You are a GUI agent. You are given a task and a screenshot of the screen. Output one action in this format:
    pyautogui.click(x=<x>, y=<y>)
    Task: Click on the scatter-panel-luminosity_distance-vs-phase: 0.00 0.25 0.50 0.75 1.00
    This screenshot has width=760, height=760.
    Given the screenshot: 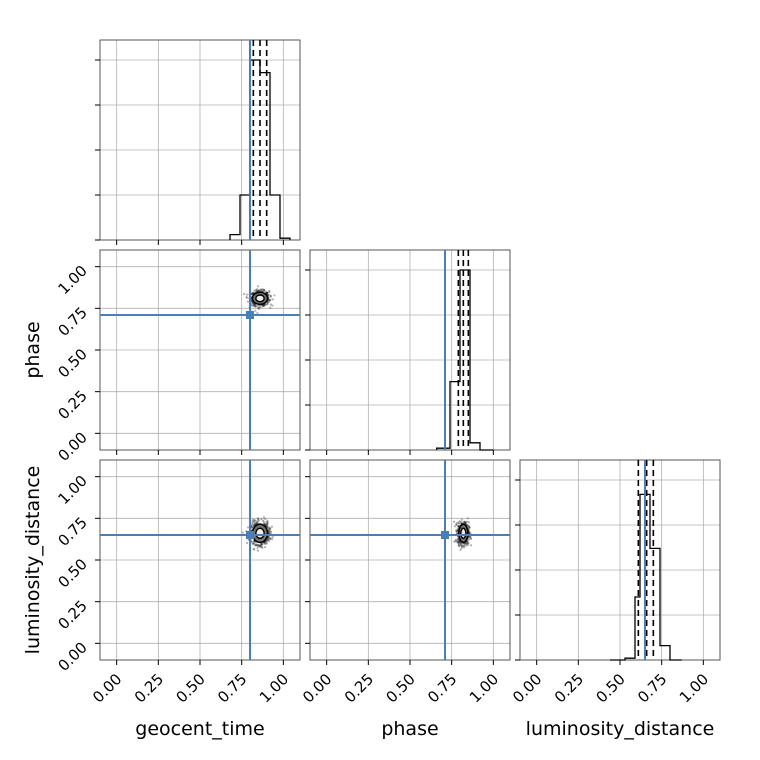 What is the action you would take?
    pyautogui.click(x=405, y=582)
    